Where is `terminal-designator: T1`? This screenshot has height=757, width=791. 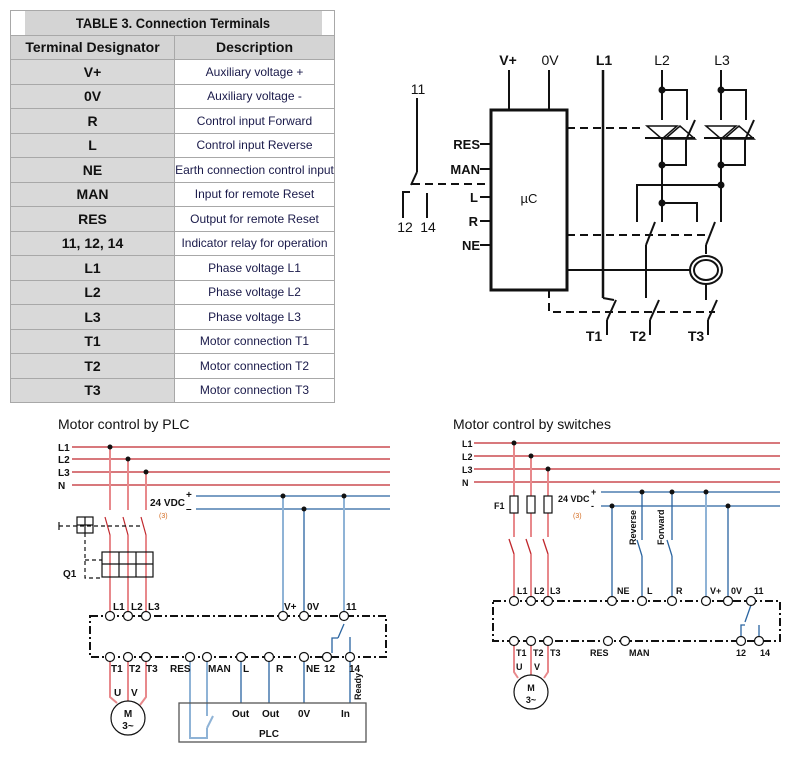
terminal-designator: T1 is located at coordinates (92, 341).